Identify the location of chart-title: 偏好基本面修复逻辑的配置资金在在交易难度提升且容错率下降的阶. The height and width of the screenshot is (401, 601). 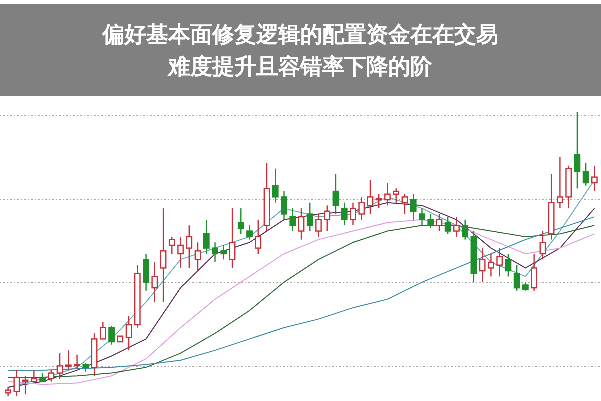
(300, 51).